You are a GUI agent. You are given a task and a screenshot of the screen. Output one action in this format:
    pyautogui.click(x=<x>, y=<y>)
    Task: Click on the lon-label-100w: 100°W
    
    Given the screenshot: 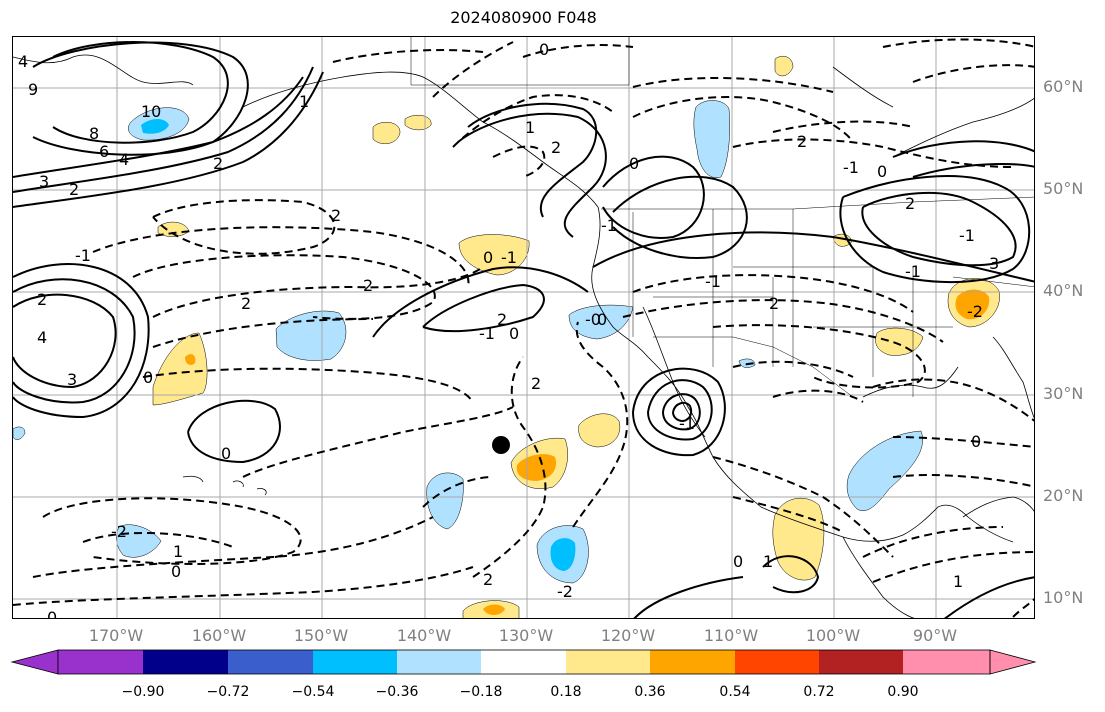 What is the action you would take?
    pyautogui.click(x=833, y=635)
    